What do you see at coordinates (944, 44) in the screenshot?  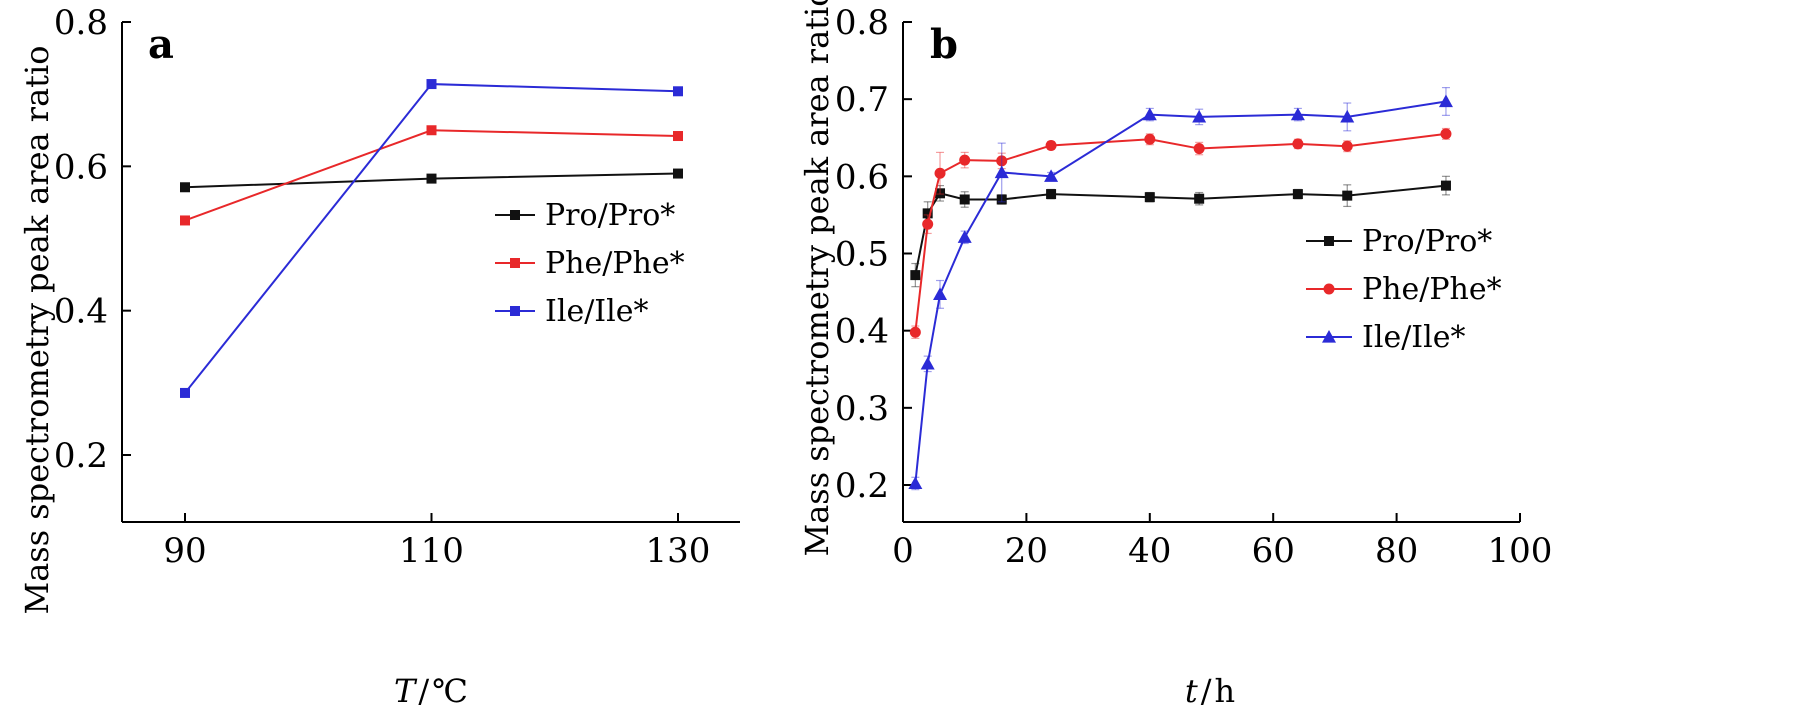 I see `panel-label-b: b` at bounding box center [944, 44].